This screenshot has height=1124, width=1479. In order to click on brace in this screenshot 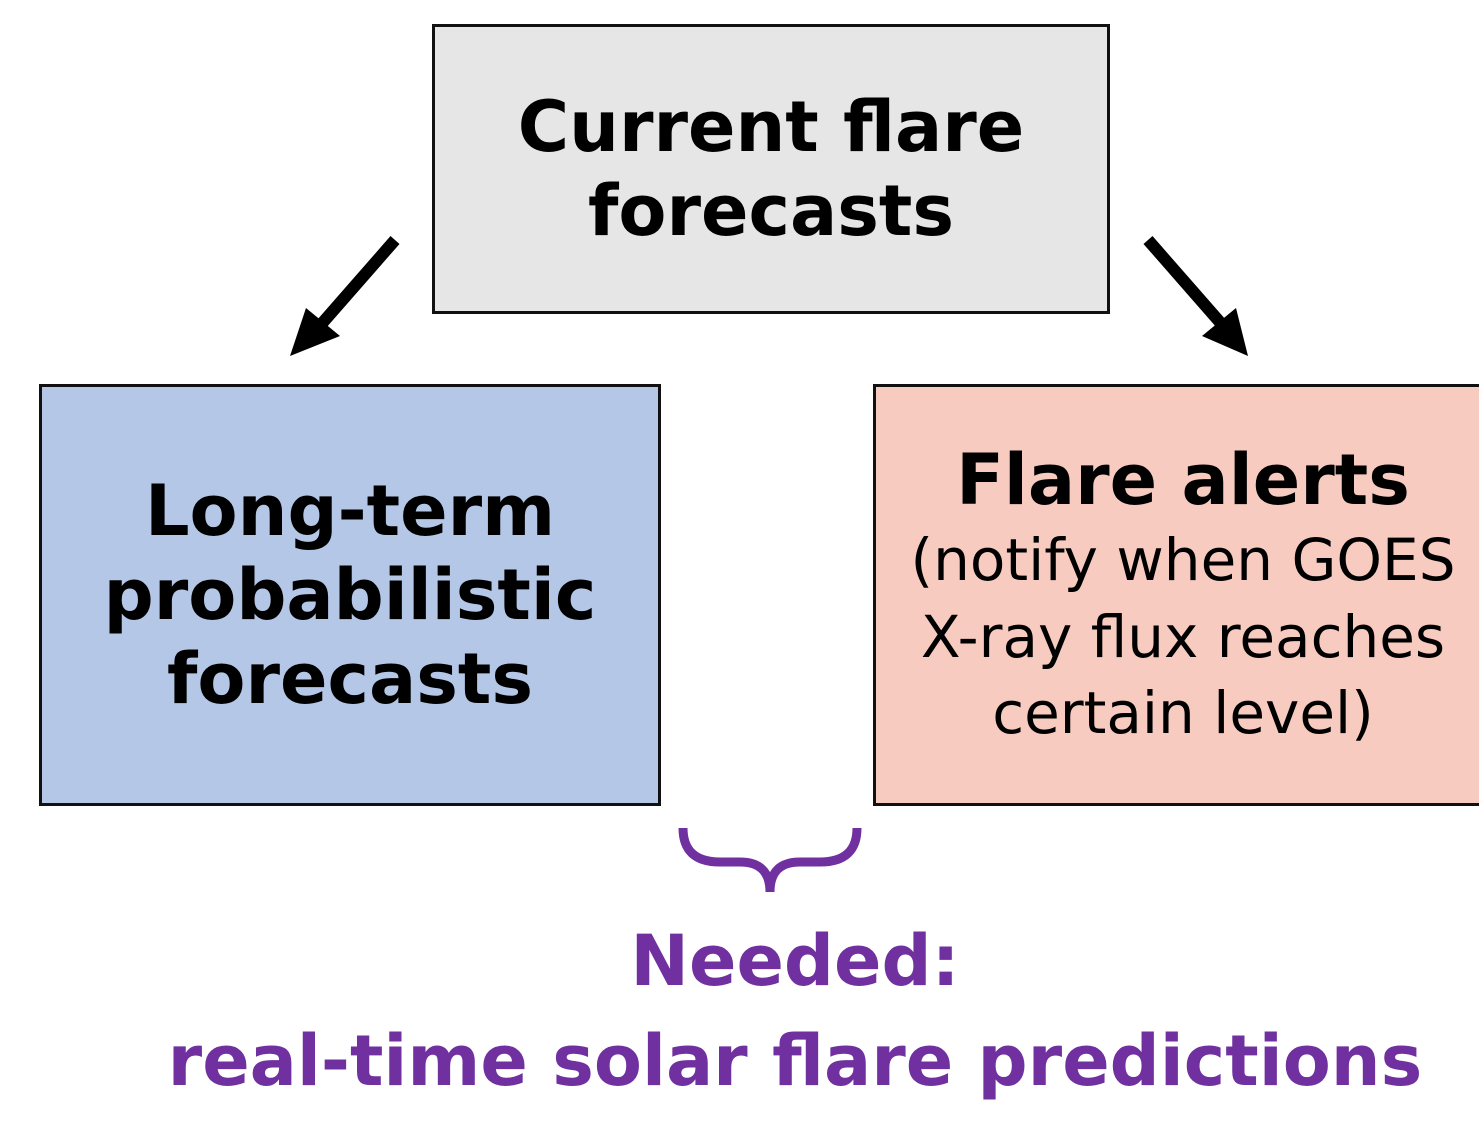, I will do `click(770, 860)`.